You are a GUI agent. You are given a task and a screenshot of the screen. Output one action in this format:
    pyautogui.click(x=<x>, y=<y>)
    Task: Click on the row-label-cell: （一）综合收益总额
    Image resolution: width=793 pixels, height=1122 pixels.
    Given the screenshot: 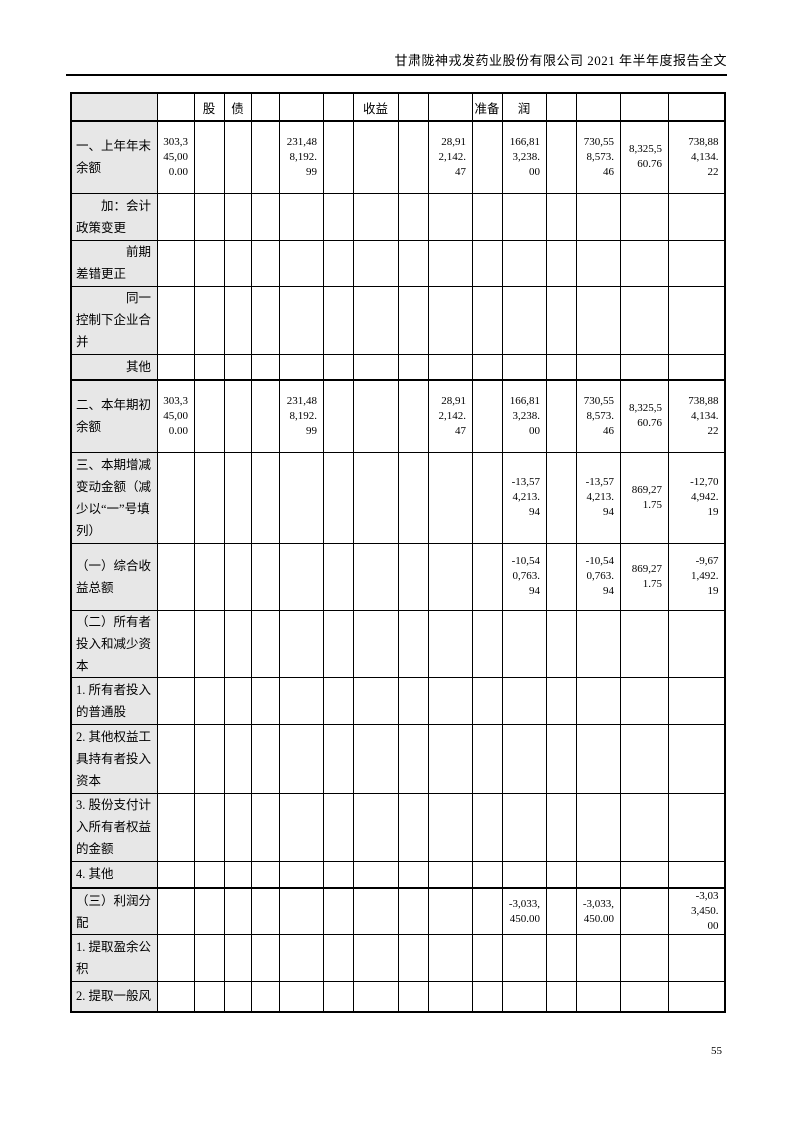 What is the action you would take?
    pyautogui.click(x=114, y=576)
    